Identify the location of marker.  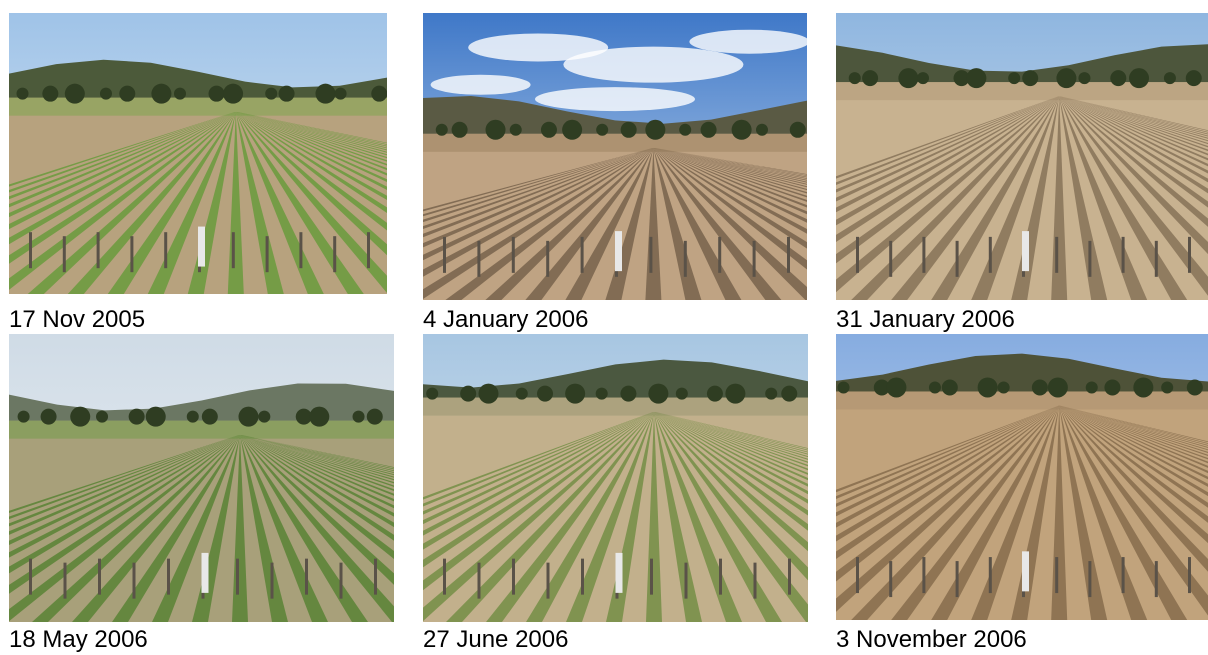
(1025, 251).